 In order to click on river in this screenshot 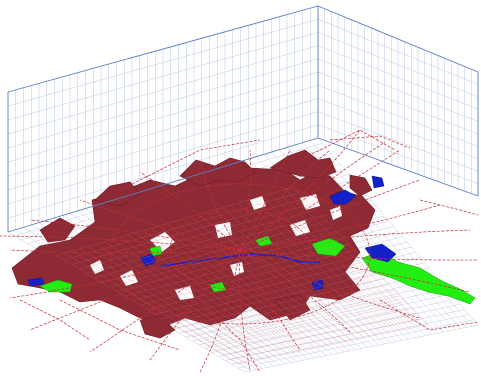, I will do `click(239, 260)`.